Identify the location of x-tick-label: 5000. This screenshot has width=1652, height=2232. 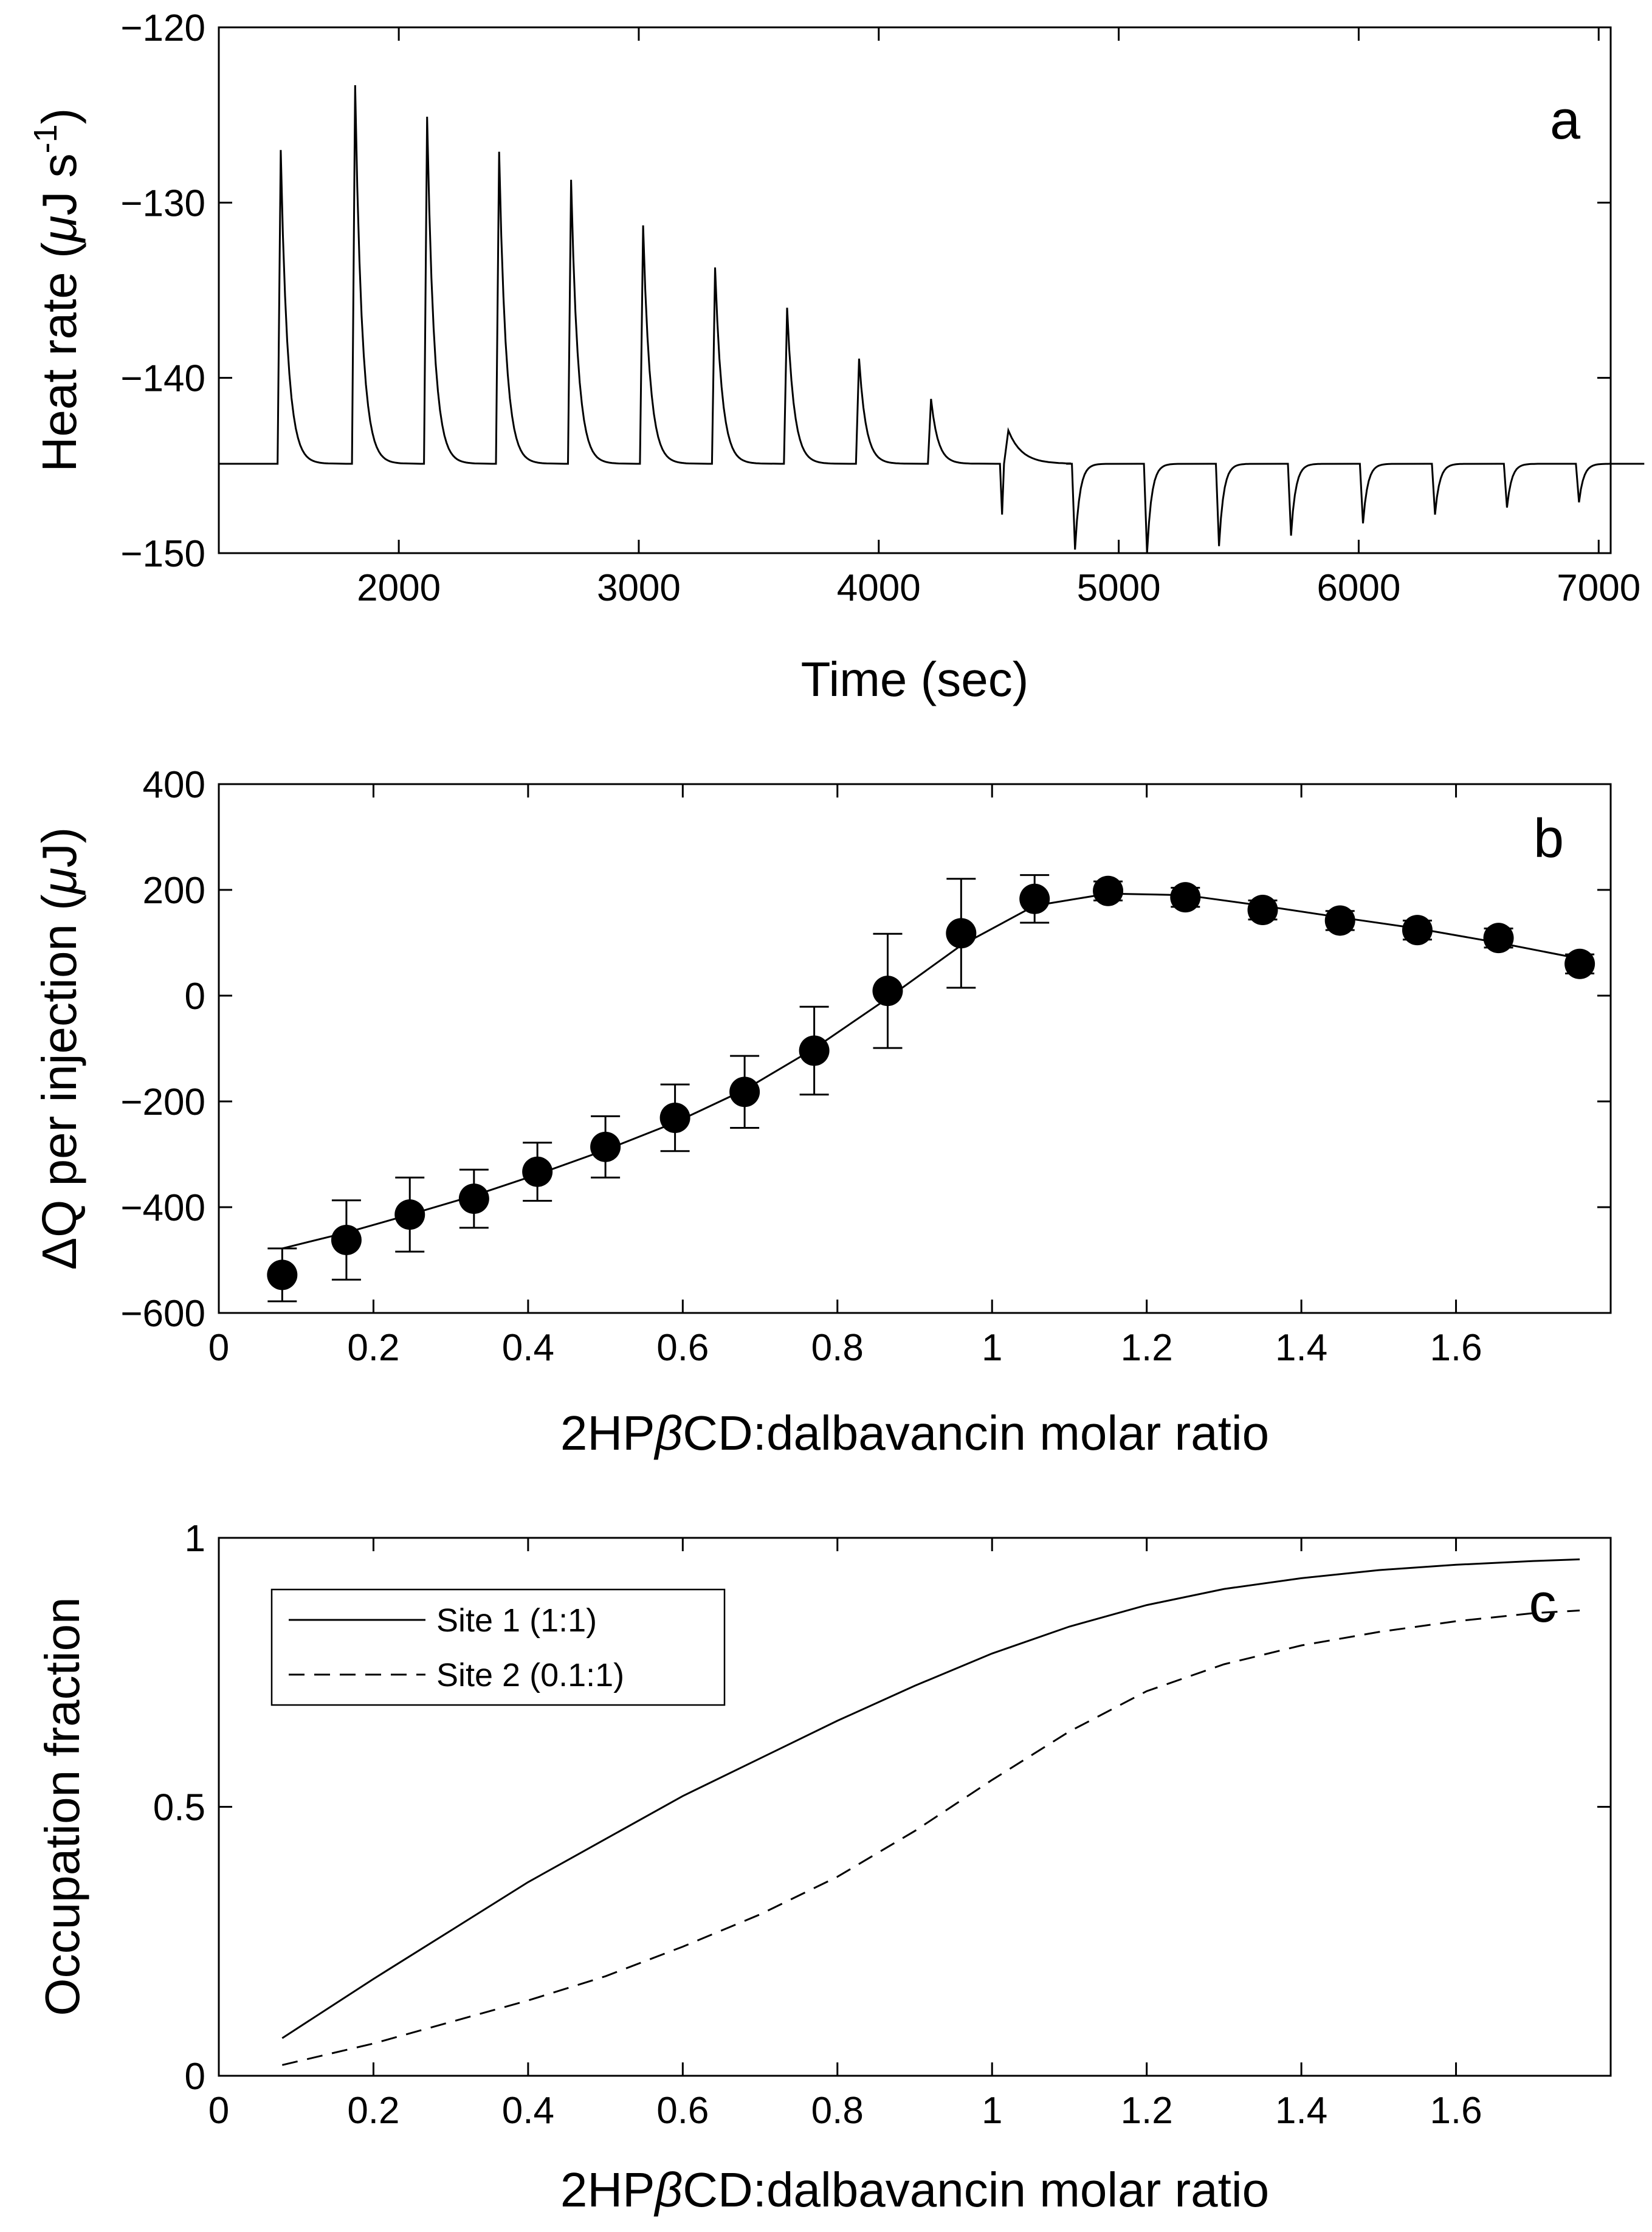
(1119, 588).